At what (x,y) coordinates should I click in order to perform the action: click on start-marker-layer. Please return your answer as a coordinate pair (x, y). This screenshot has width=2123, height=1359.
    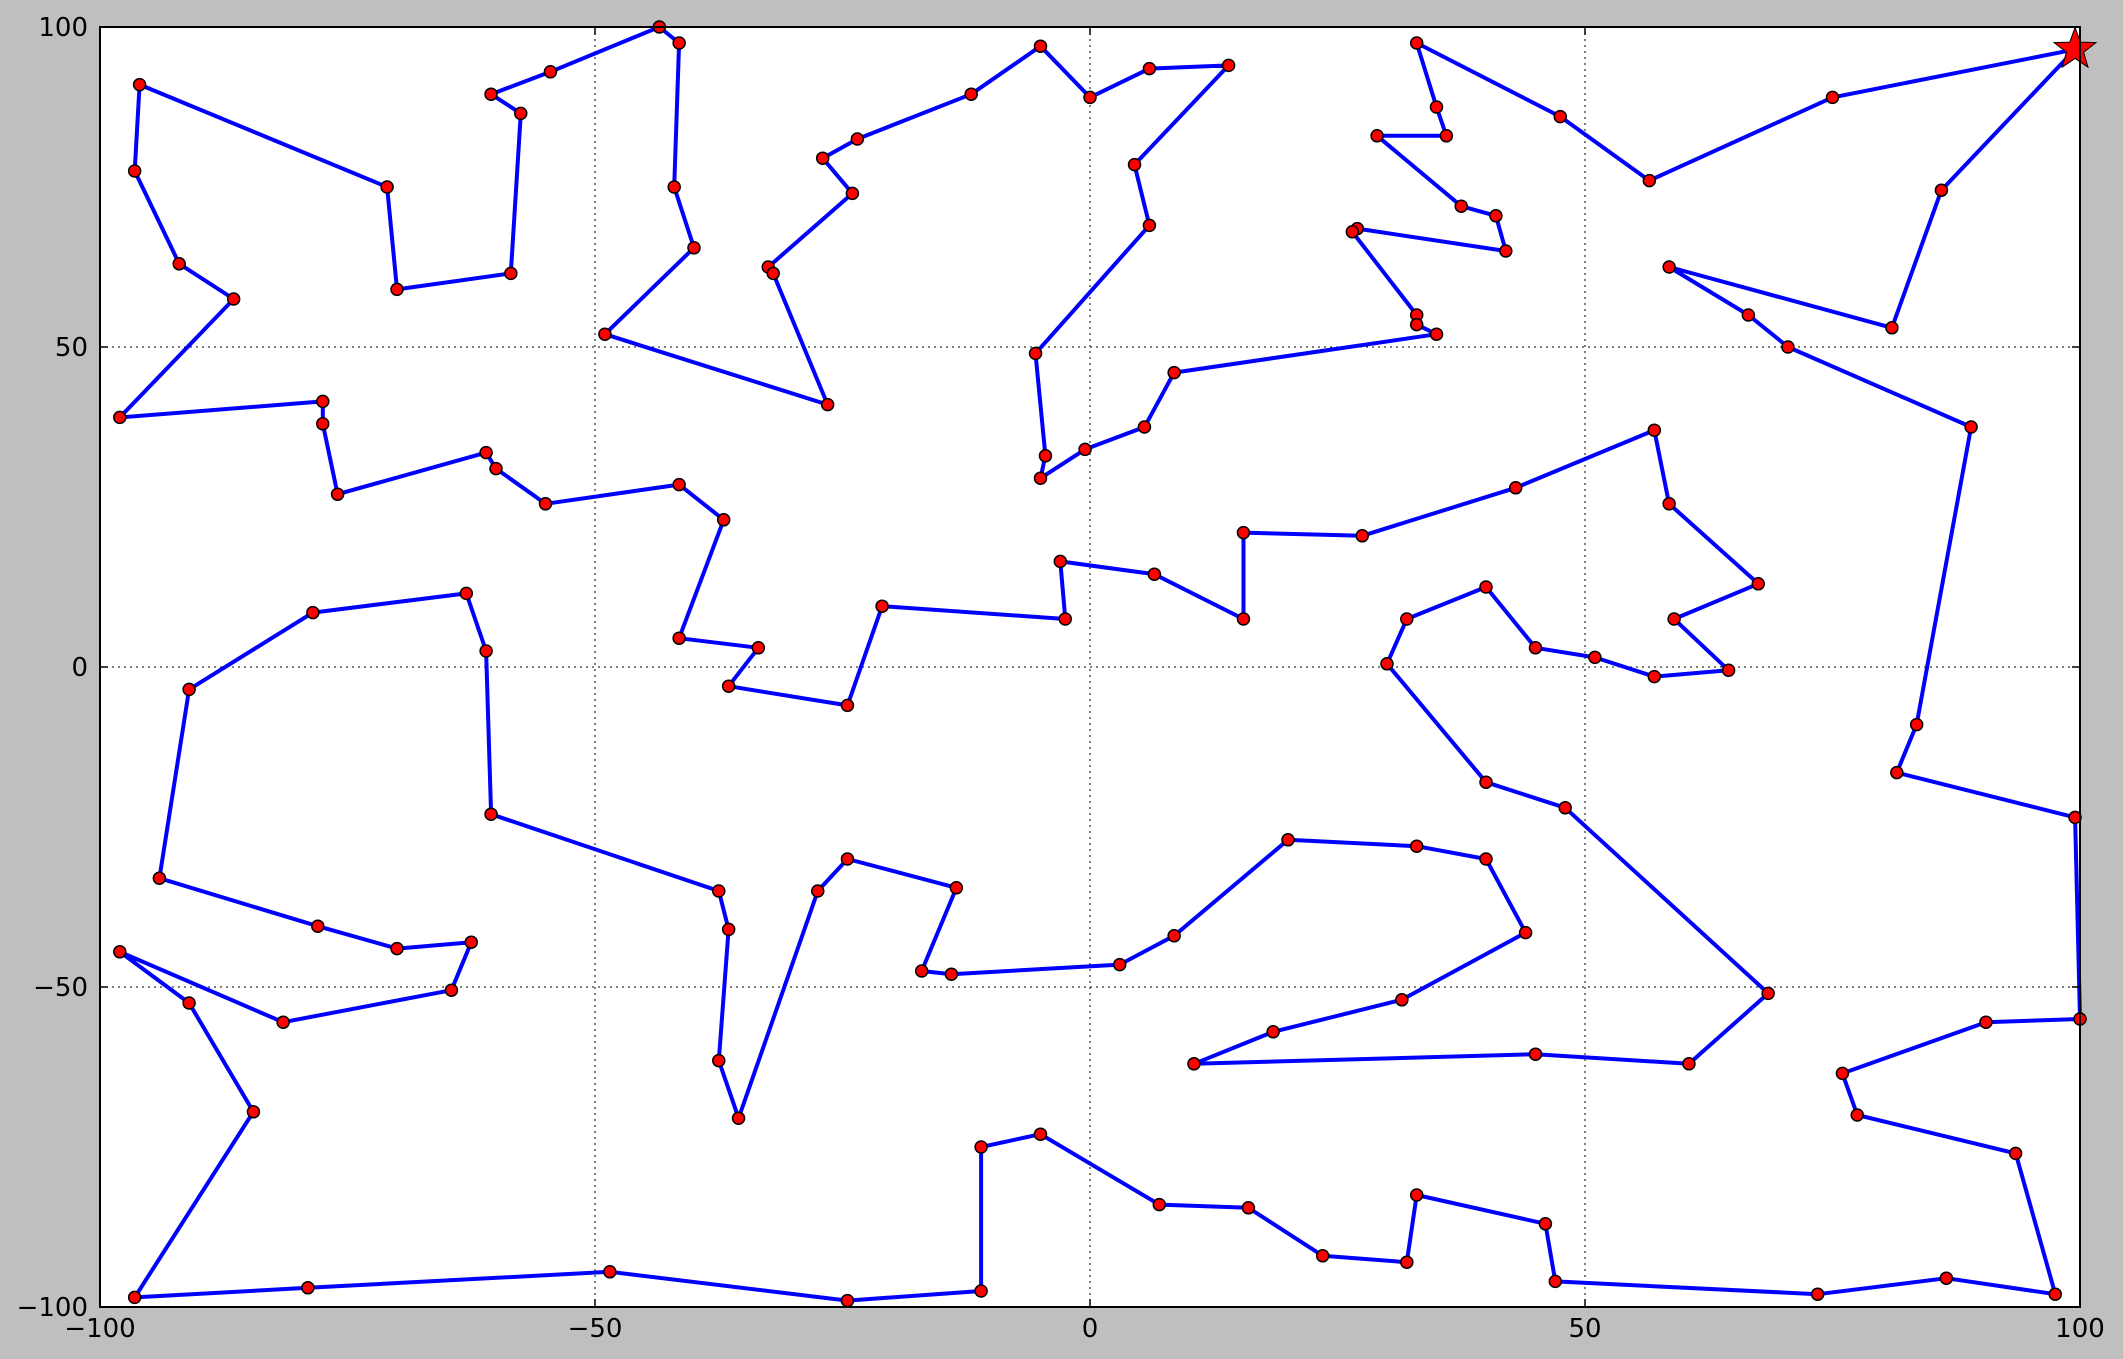
    Looking at the image, I should click on (2075, 47).